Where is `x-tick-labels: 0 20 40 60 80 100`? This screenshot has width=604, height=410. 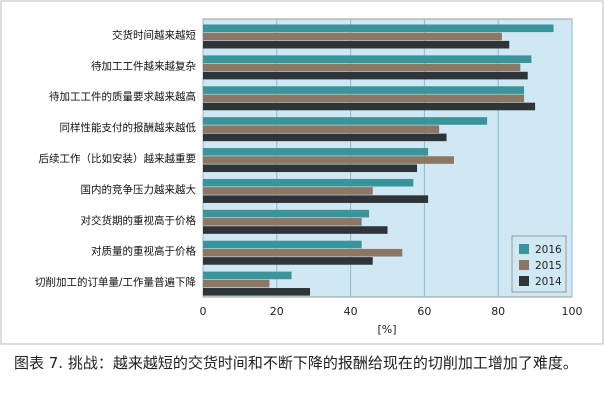 x-tick-labels: 0 20 40 60 80 100 is located at coordinates (391, 311).